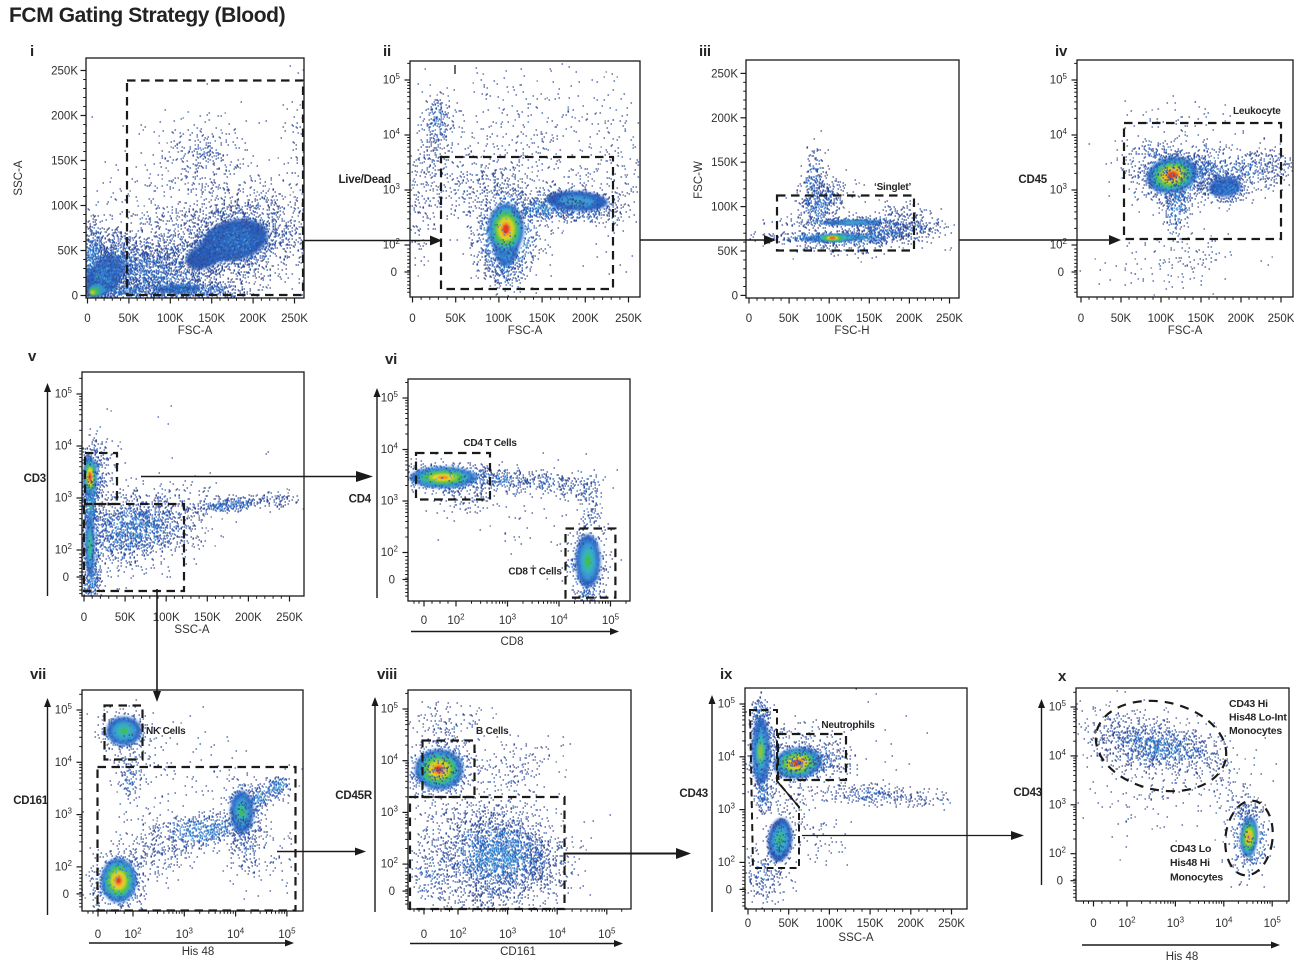 The image size is (1307, 969). What do you see at coordinates (726, 674) in the screenshot?
I see `svg-text: ix` at bounding box center [726, 674].